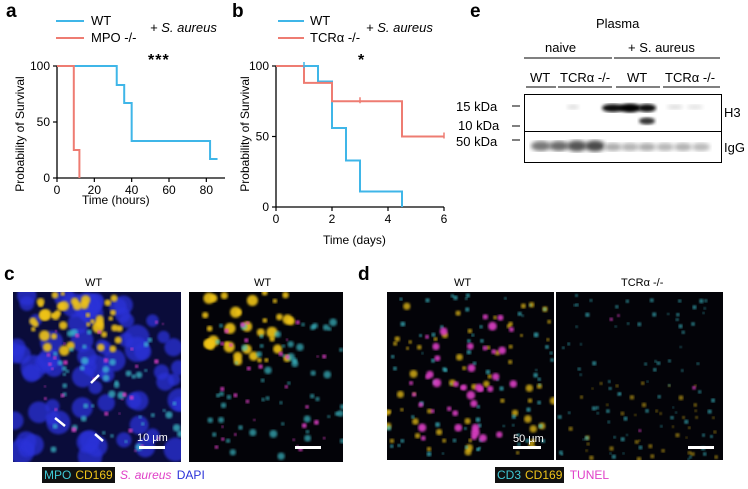 Image resolution: width=748 pixels, height=489 pixels. What do you see at coordinates (11, 11) in the screenshot?
I see `panel-a-letter: a` at bounding box center [11, 11].